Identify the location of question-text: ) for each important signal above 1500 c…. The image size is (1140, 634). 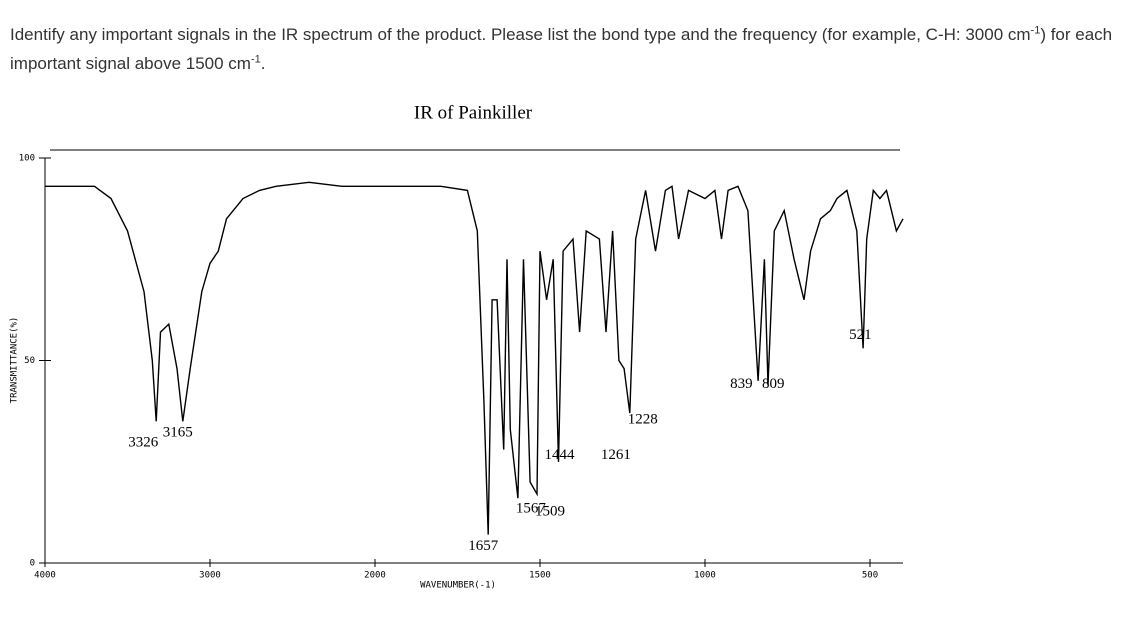
(561, 49).